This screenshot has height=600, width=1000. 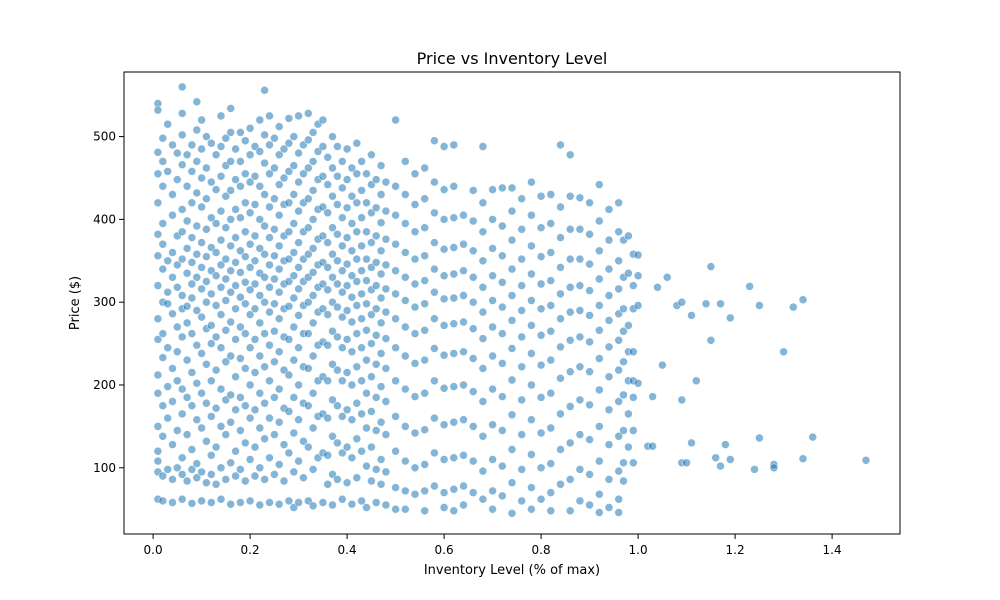 What do you see at coordinates (347, 550) in the screenshot?
I see `x-tick-label: 0.4` at bounding box center [347, 550].